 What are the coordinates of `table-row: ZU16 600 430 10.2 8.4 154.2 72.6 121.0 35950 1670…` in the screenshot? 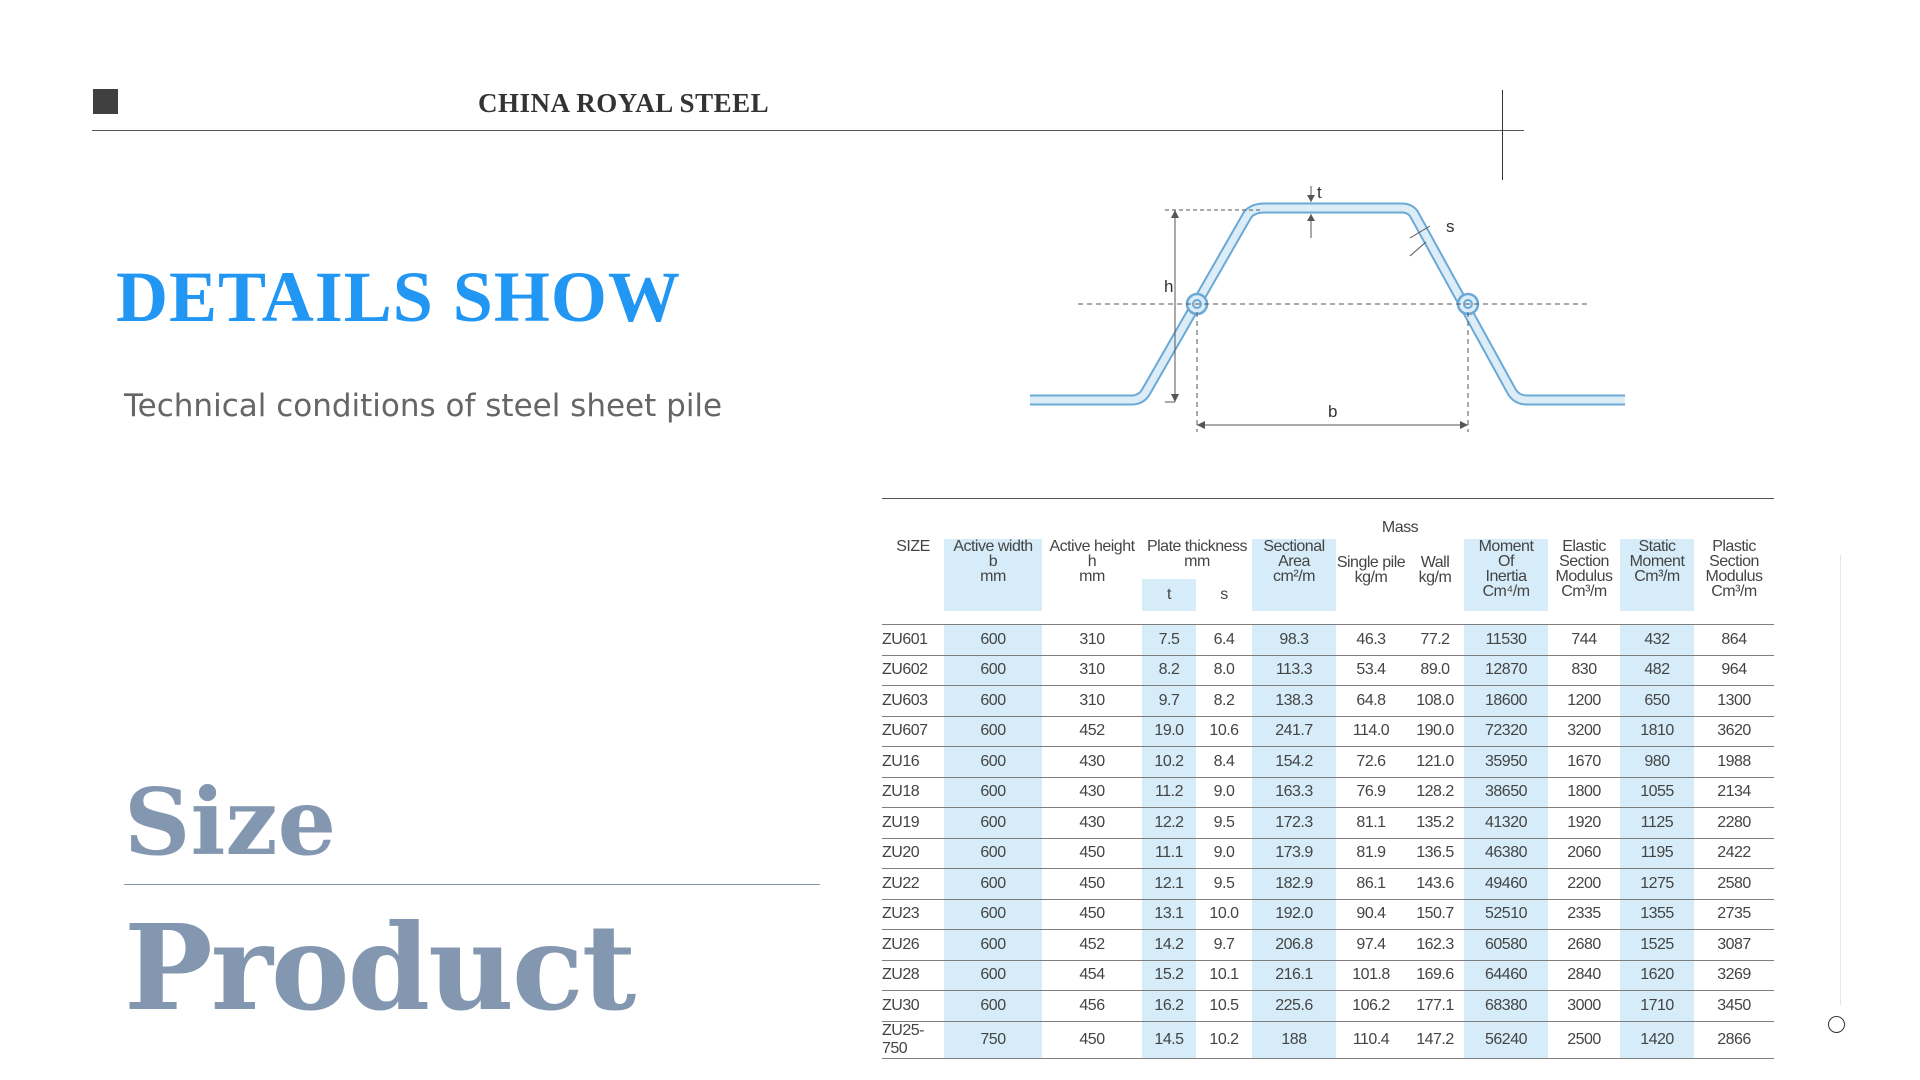 It's located at (1328, 762).